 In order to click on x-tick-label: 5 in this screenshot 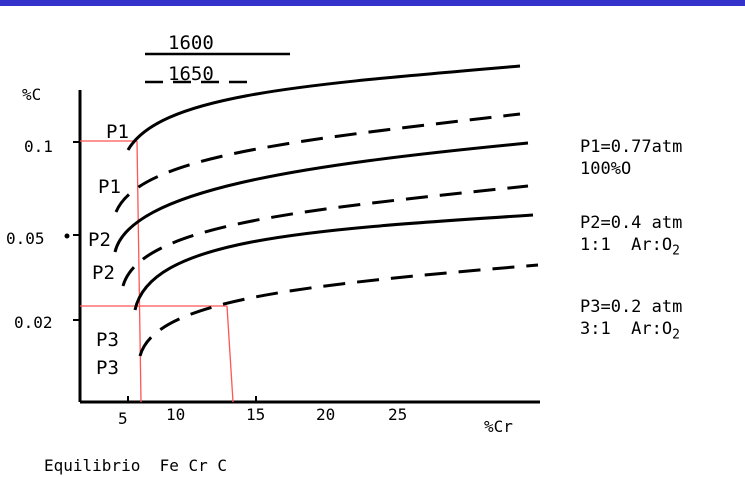, I will do `click(123, 418)`.